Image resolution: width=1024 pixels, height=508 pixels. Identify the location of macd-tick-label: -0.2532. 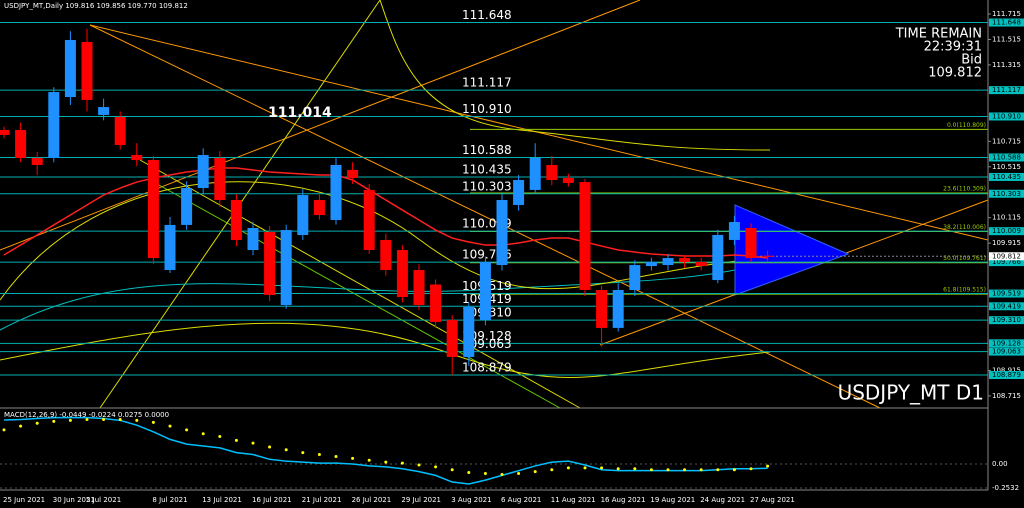
(1005, 488).